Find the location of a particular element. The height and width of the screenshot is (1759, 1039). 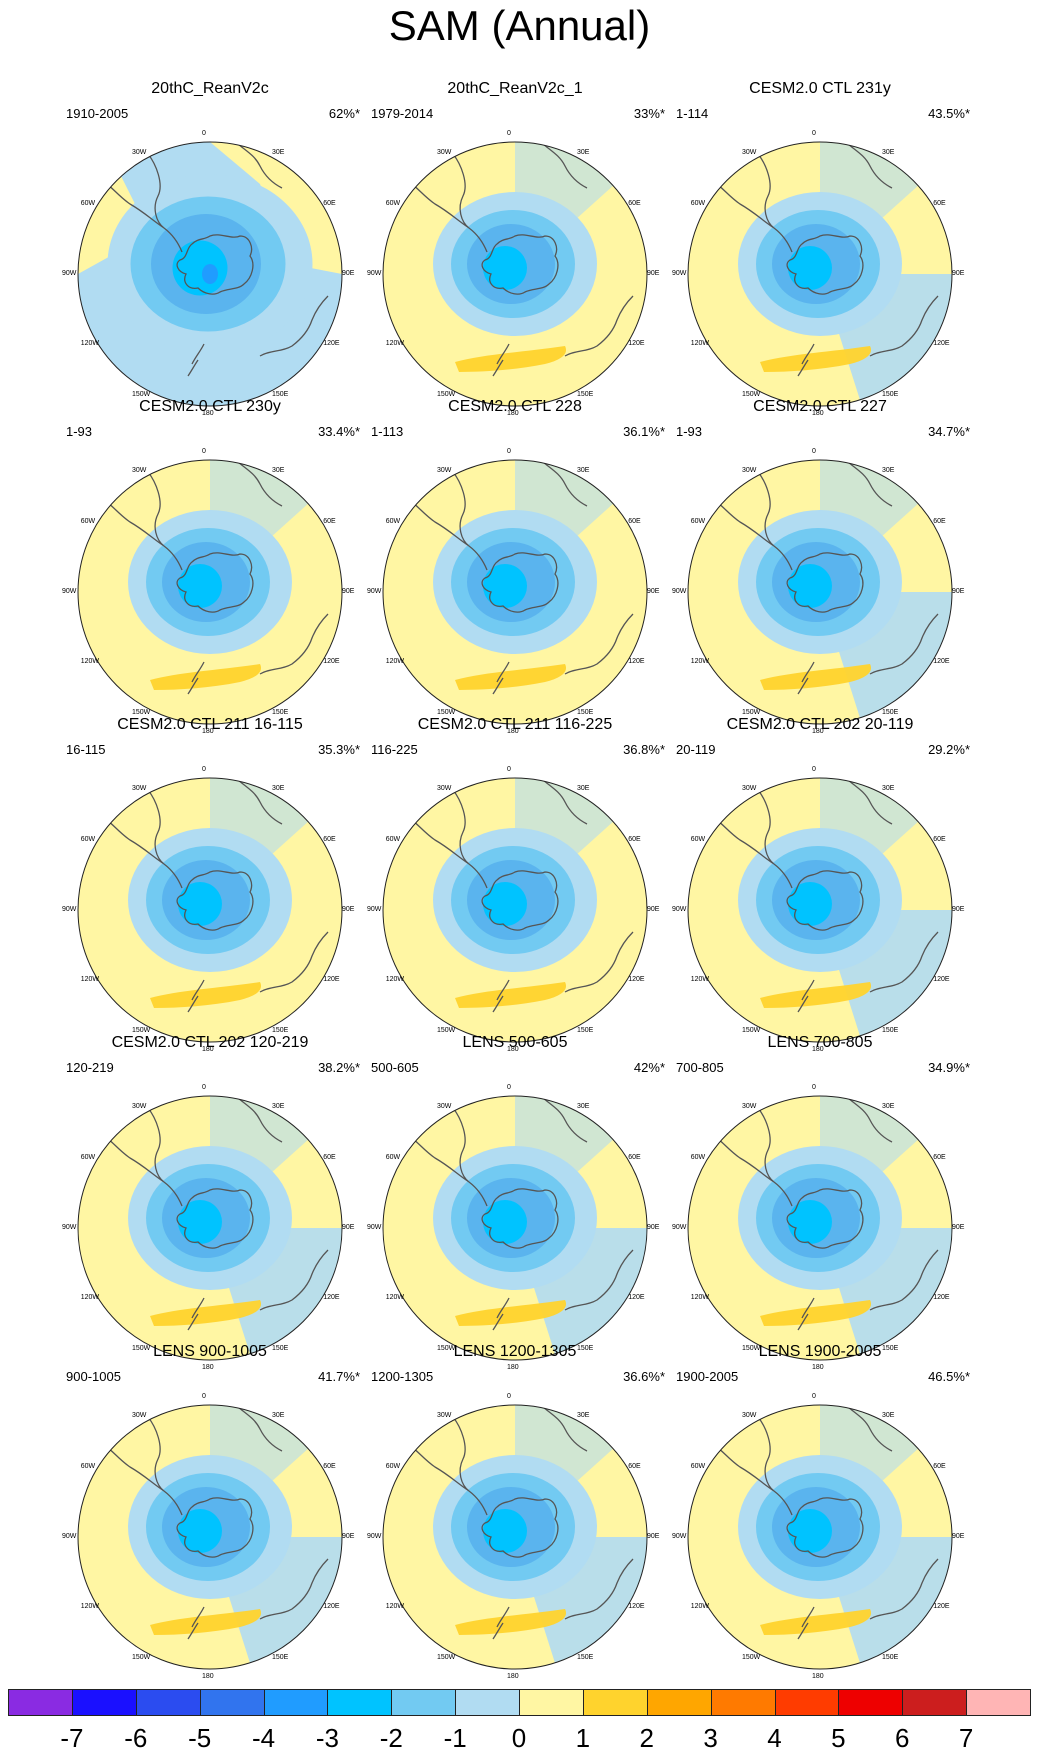

panel-period: 900-1005 is located at coordinates (93, 1376).